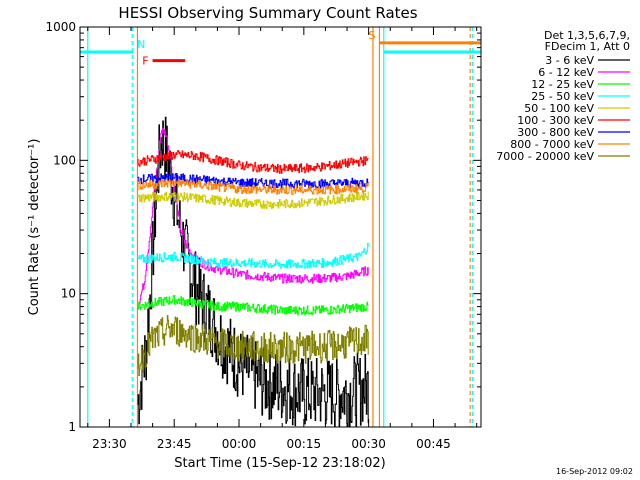  What do you see at coordinates (280, 48) in the screenshot?
I see `annotation-bars: NF S` at bounding box center [280, 48].